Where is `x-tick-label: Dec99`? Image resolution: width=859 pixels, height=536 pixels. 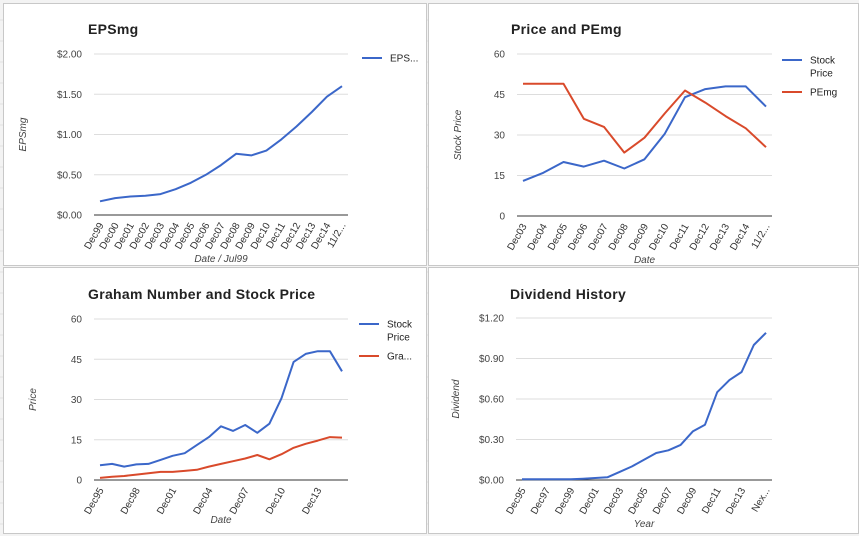
x-tick-label: Dec99 is located at coordinates (565, 501).